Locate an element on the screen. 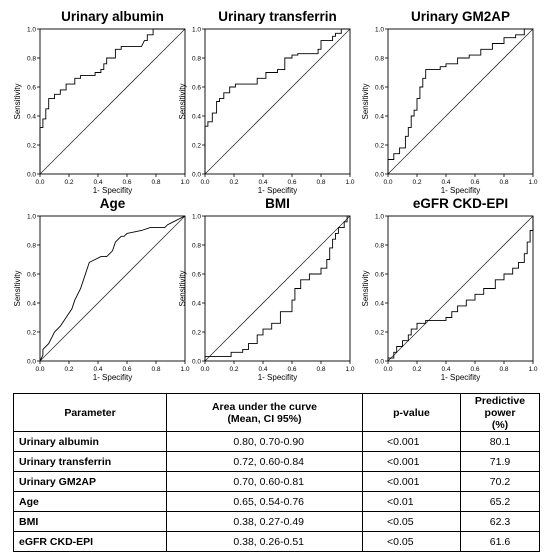 The height and width of the screenshot is (552, 550). roc-curve-bmi is located at coordinates (277, 288).